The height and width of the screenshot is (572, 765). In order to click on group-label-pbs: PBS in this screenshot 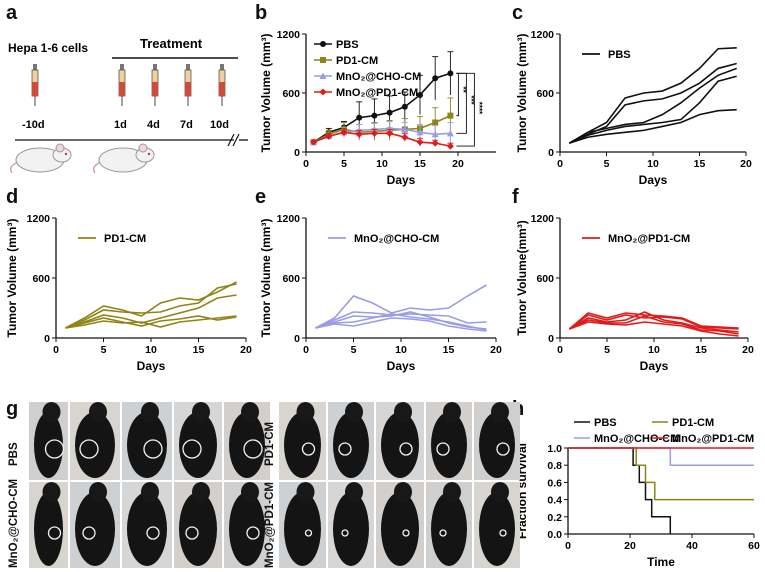, I will do `click(14, 454)`.